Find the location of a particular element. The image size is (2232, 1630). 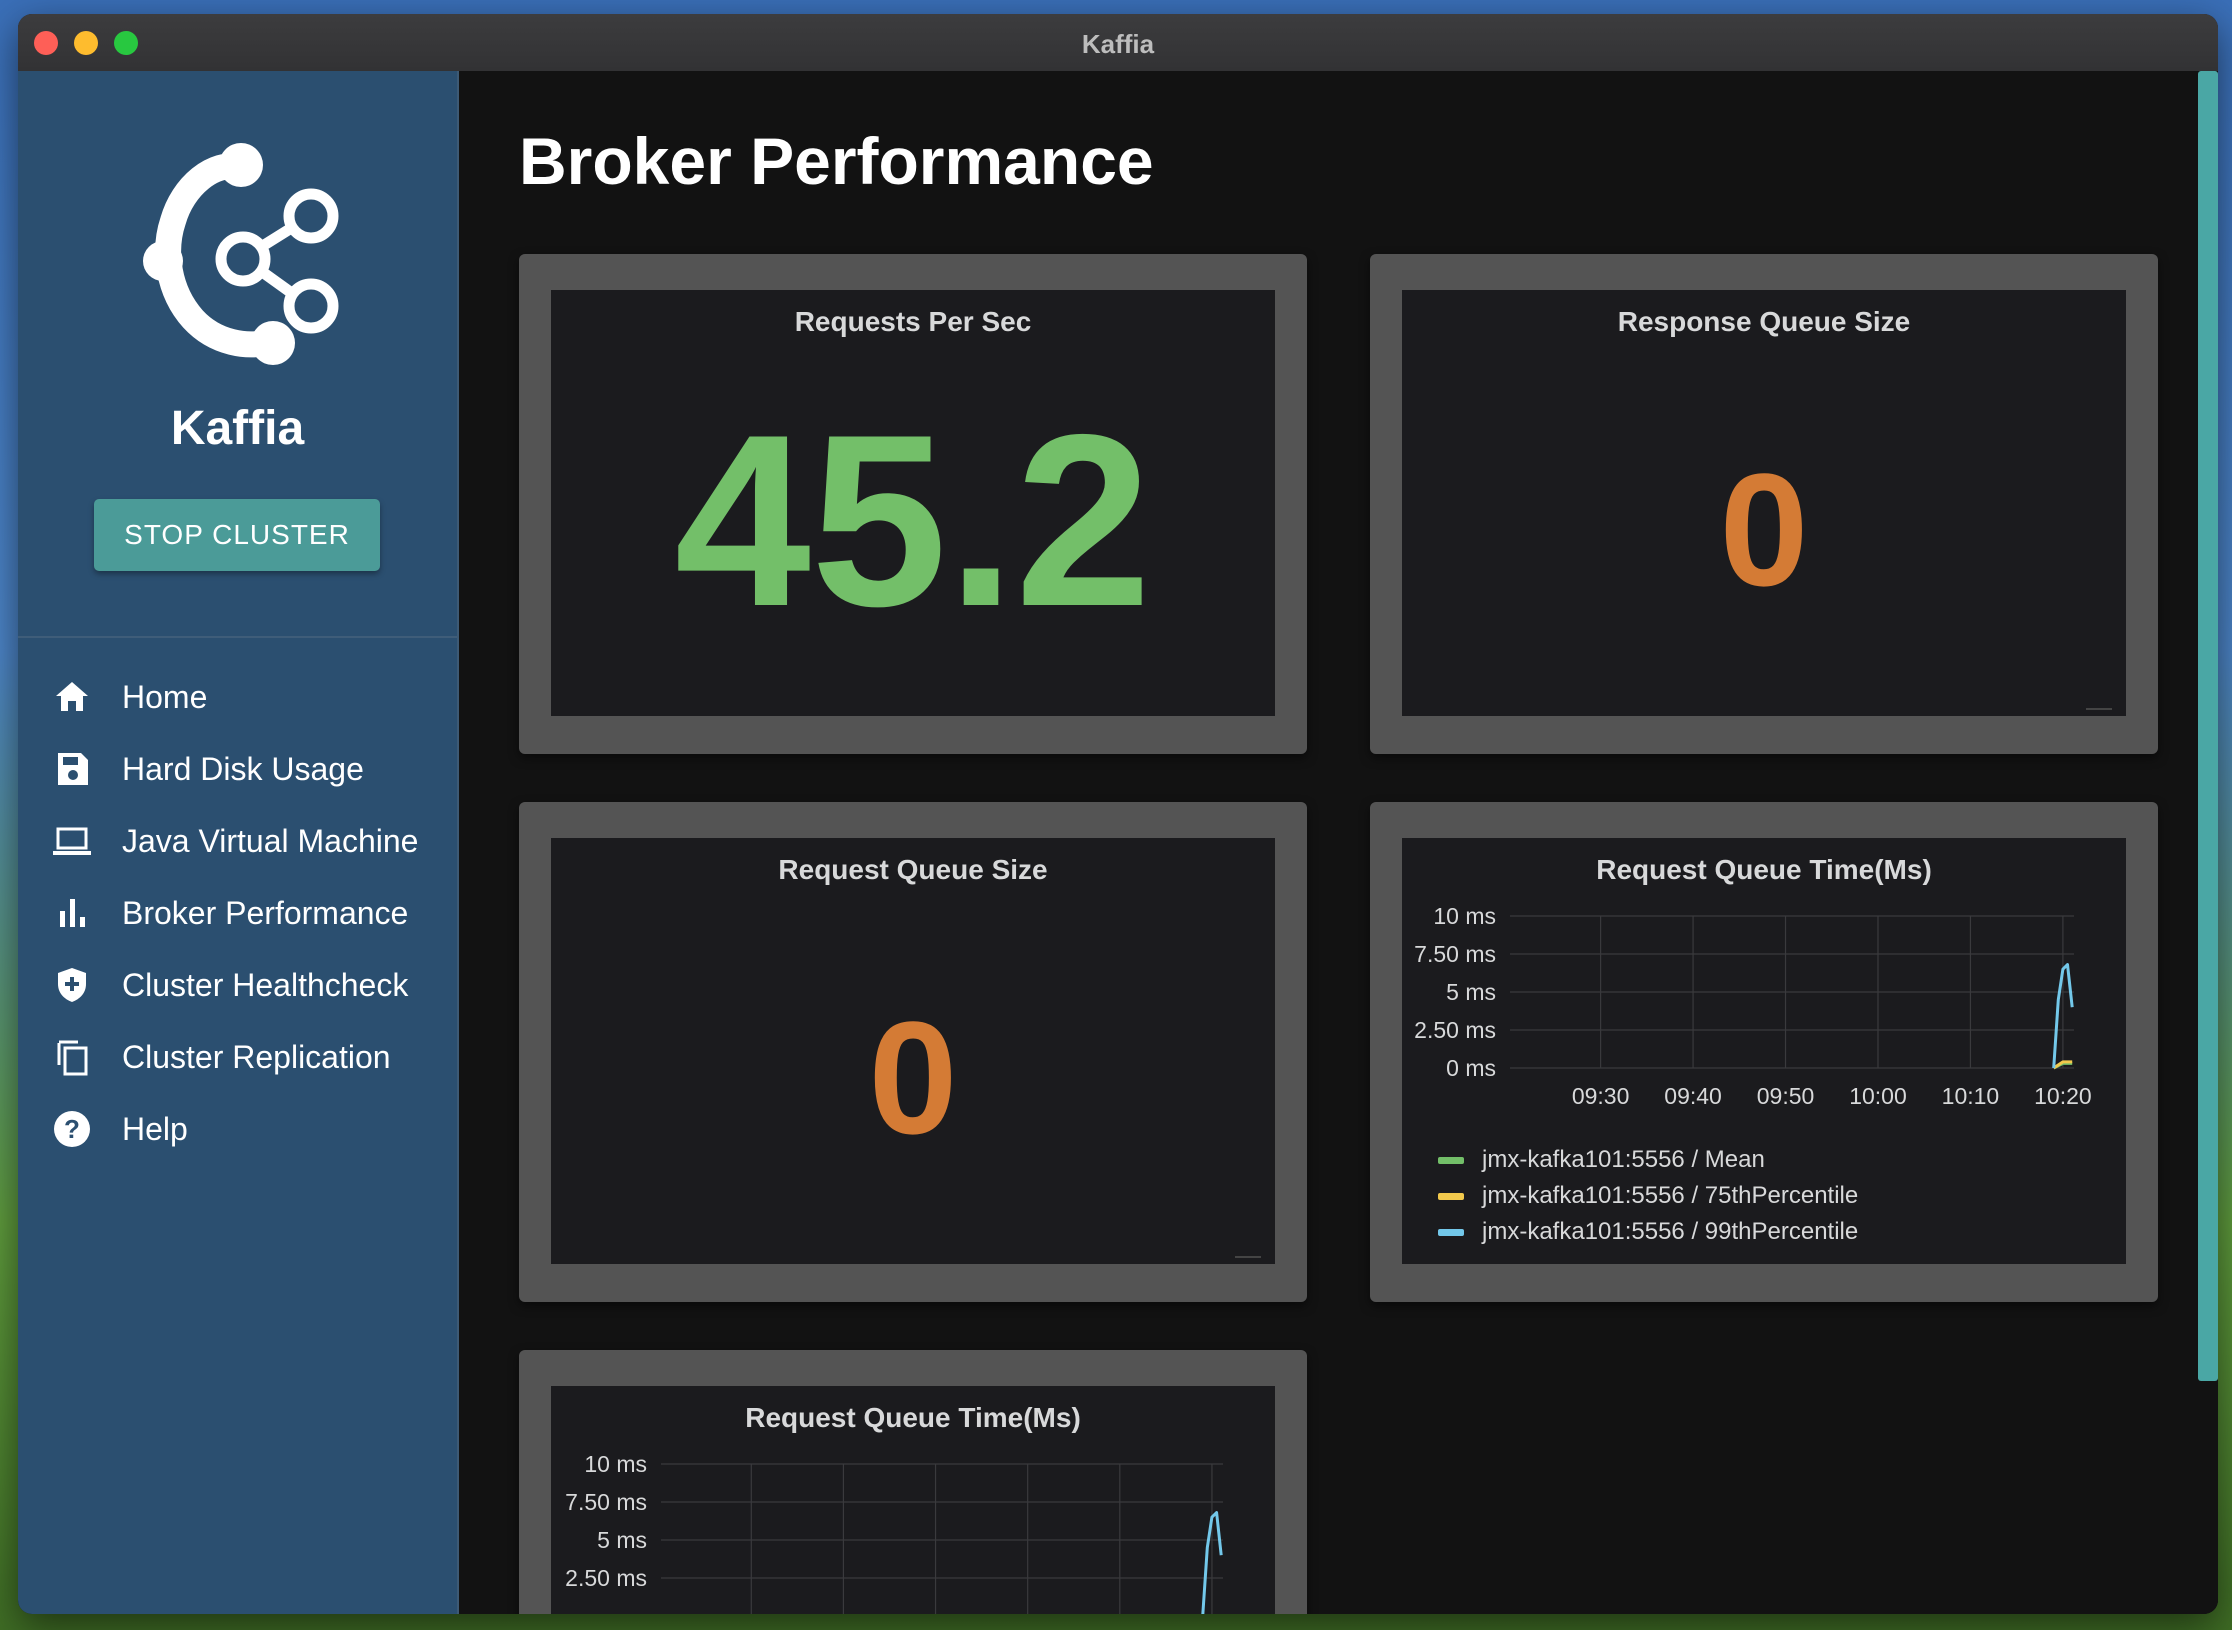

response-queue-size-card: Response Queue Size 0 is located at coordinates (1764, 504).